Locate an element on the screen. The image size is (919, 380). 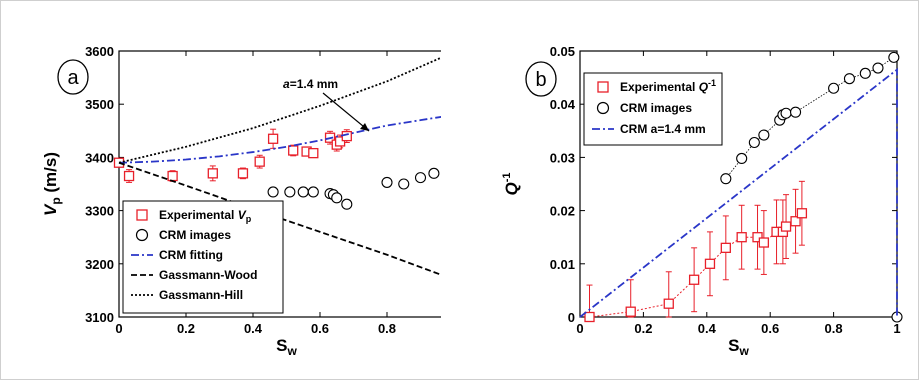
legend-entry: CRM a=1.4 mm is located at coordinates (663, 129).